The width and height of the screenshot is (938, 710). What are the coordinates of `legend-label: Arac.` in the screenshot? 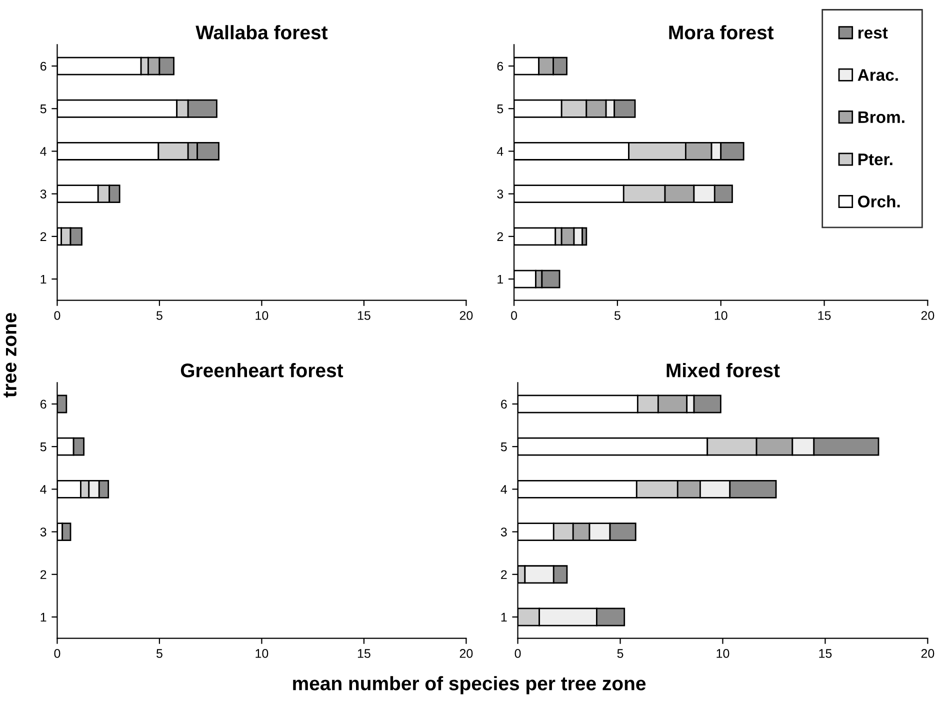 It's located at (878, 75).